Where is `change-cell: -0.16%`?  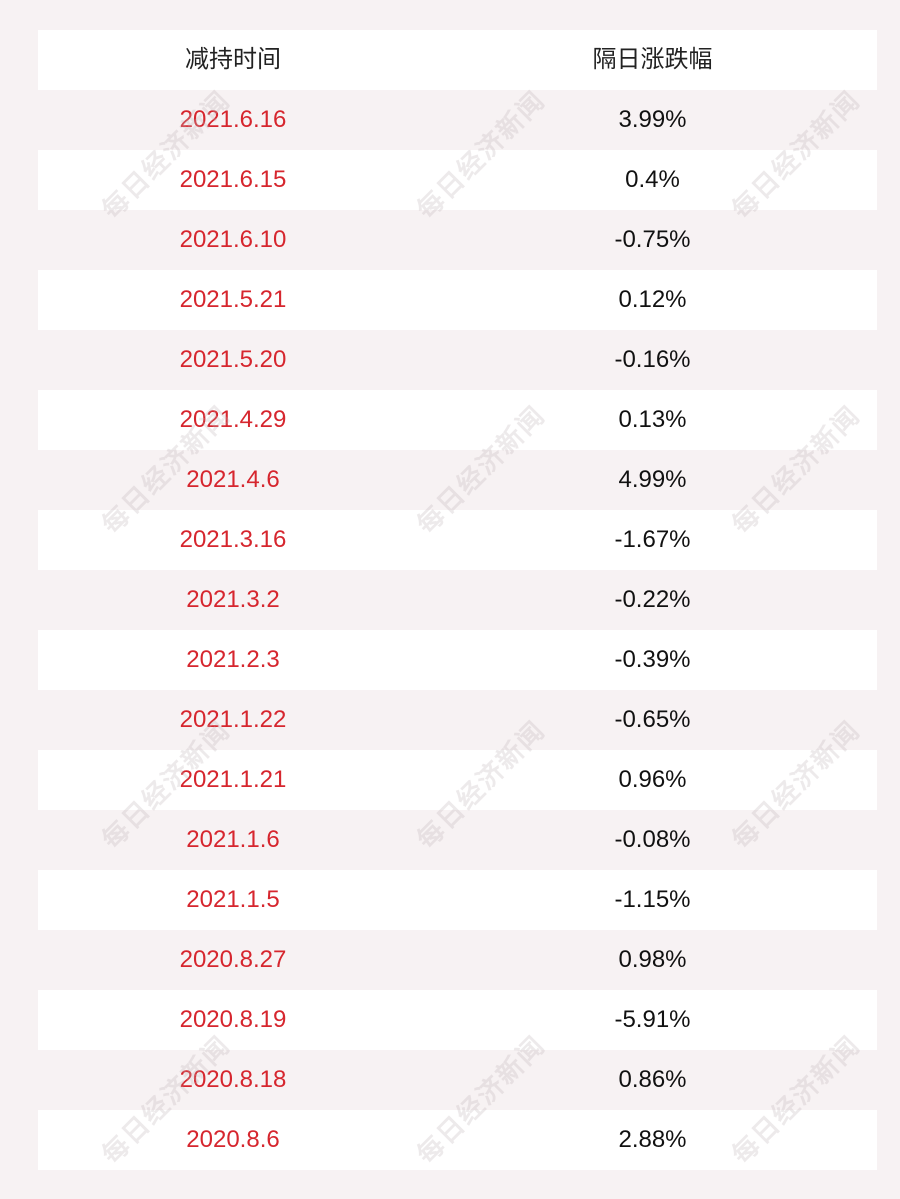 change-cell: -0.16% is located at coordinates (652, 359).